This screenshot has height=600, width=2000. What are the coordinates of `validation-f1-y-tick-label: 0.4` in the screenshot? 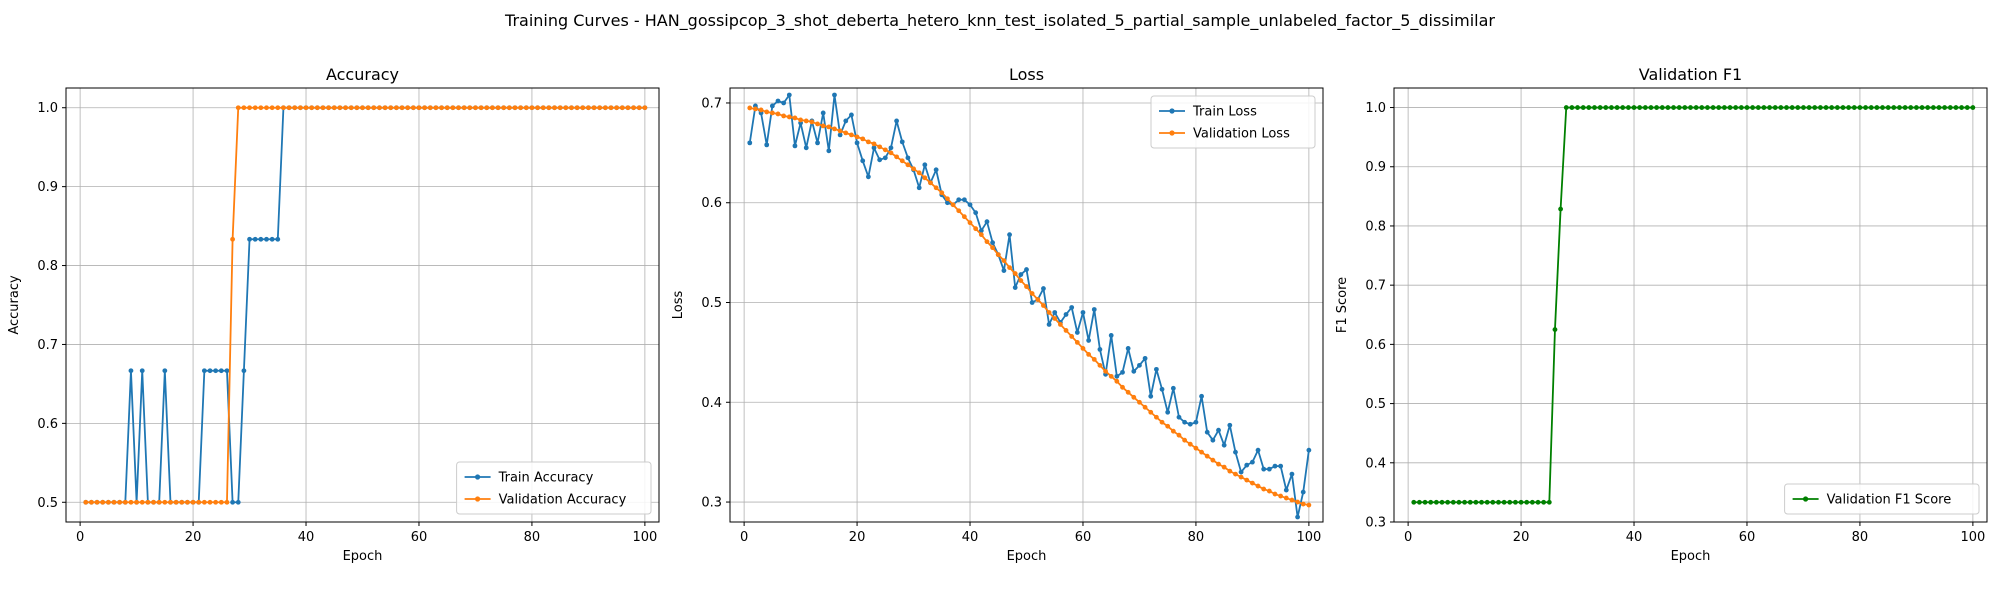 It's located at (1375, 463).